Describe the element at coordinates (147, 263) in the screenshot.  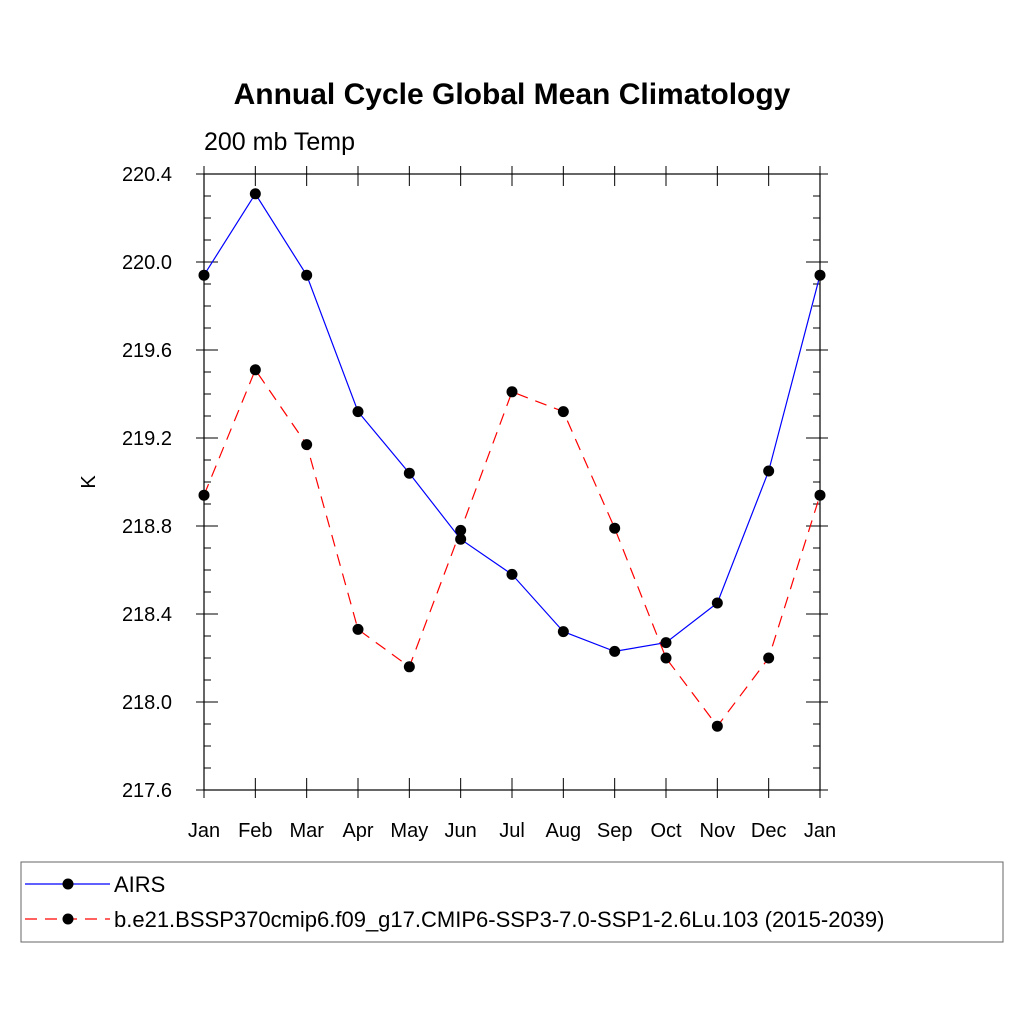
I see `y-tick-label: 220.0` at that location.